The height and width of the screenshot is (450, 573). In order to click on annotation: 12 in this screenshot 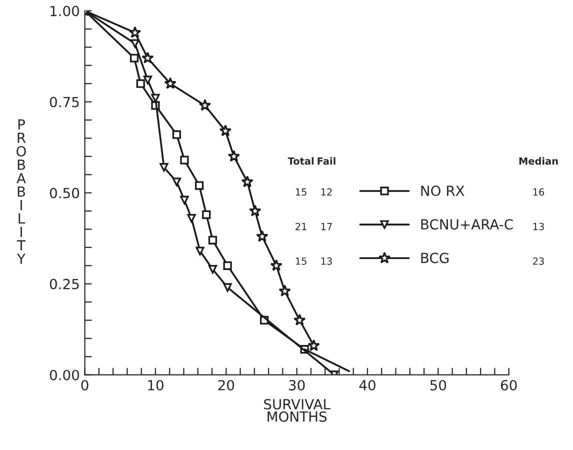, I will do `click(326, 192)`.